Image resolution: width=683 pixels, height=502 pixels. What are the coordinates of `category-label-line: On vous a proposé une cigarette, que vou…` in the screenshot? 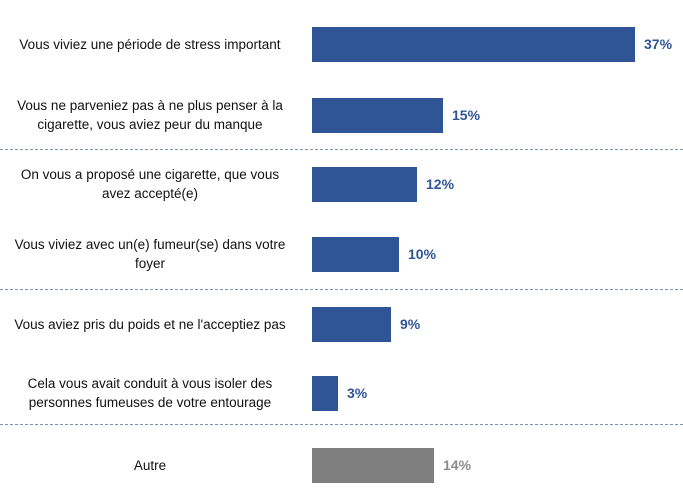 It's located at (150, 174).